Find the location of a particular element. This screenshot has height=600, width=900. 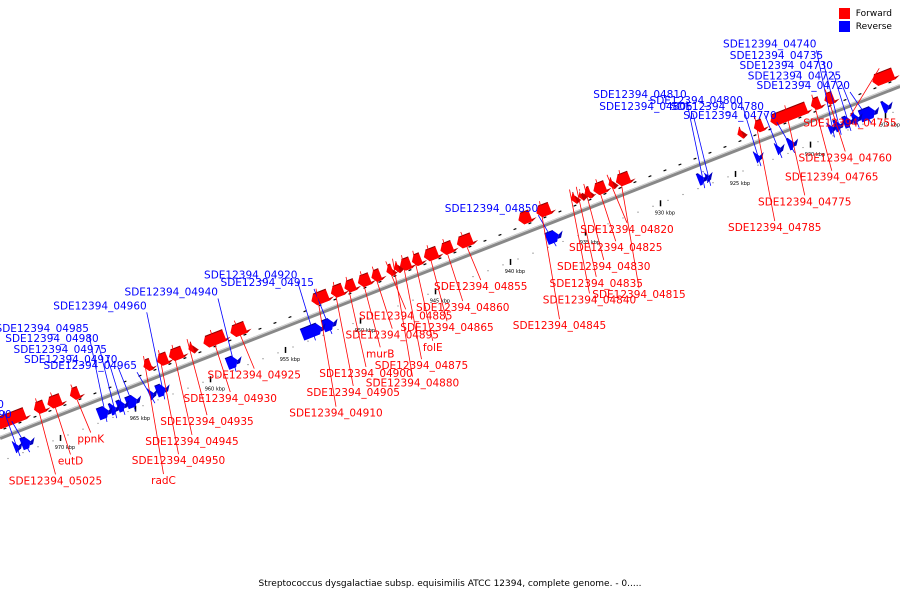

gene-label: SDE12394_04820 is located at coordinates (626, 230).